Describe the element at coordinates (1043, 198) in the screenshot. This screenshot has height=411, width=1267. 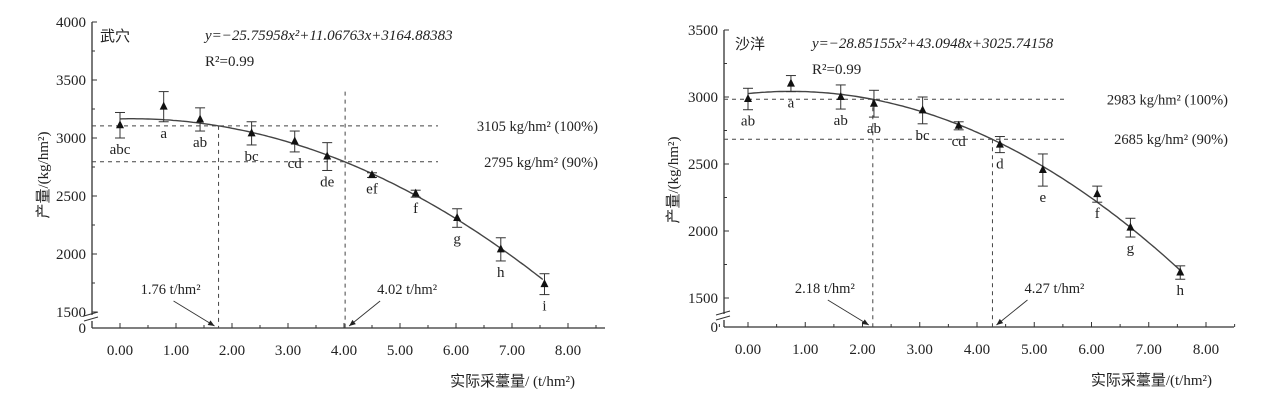
I see `significance-label: e` at that location.